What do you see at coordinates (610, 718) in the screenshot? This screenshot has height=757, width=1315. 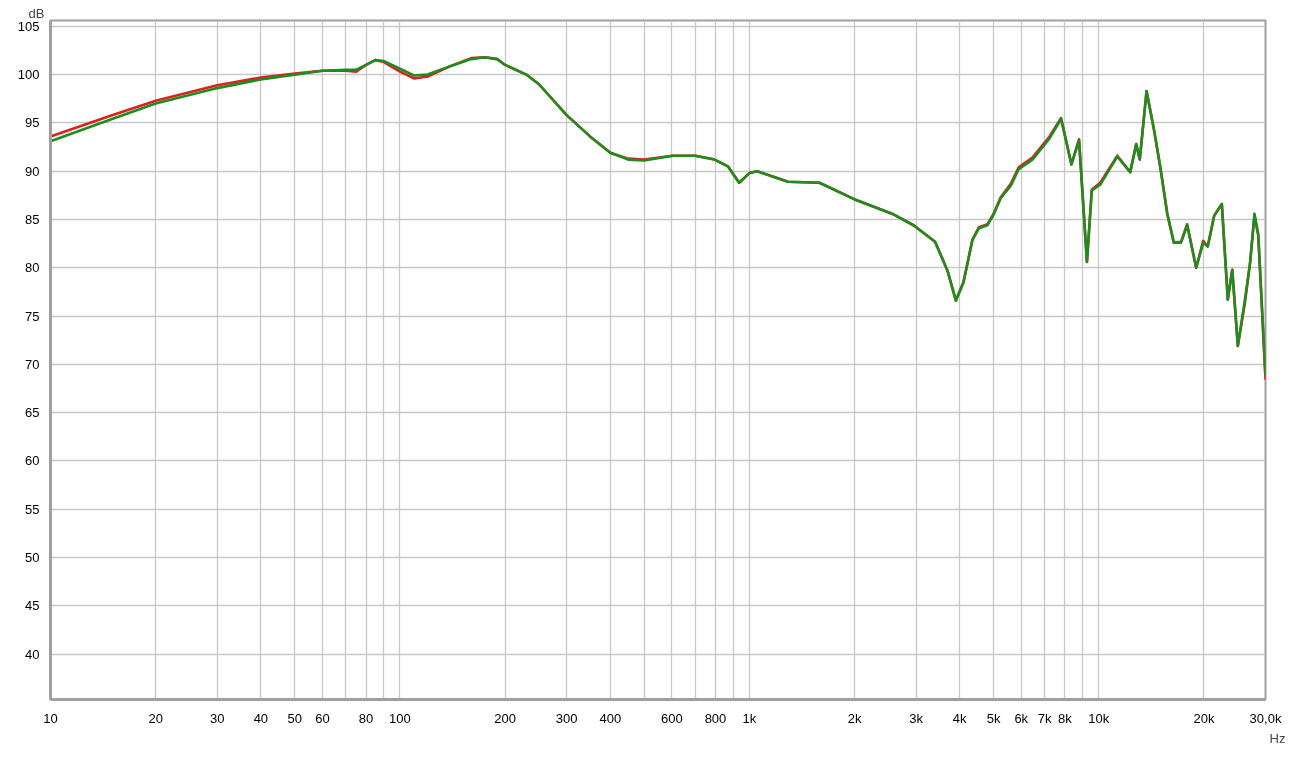 I see `x-tick-label: 400` at bounding box center [610, 718].